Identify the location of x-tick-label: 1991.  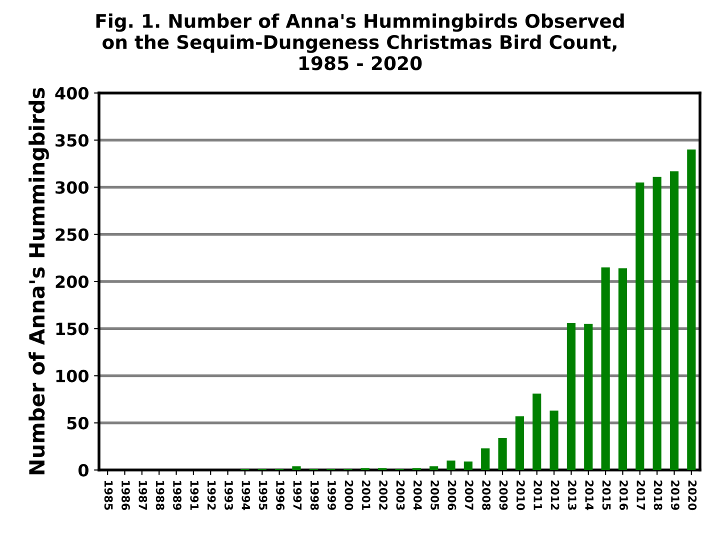
(194, 495).